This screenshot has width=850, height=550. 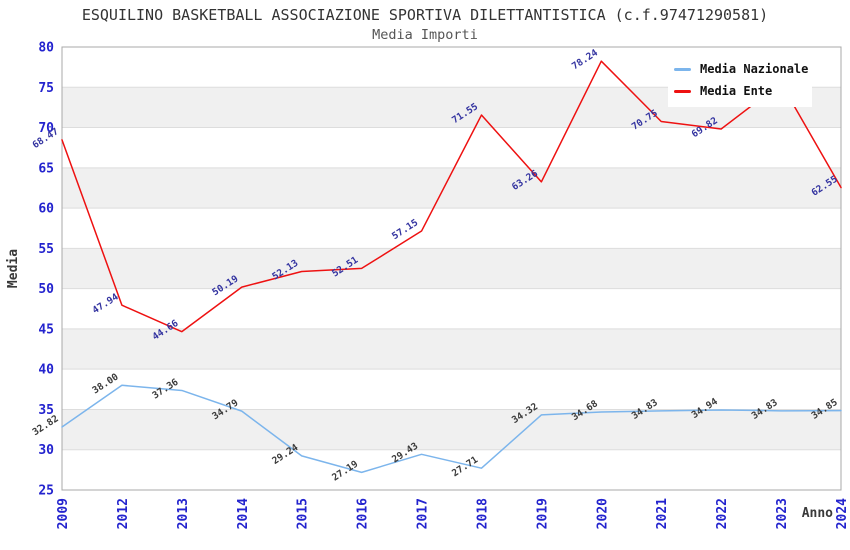 What do you see at coordinates (46, 450) in the screenshot?
I see `y-tick-label: 30` at bounding box center [46, 450].